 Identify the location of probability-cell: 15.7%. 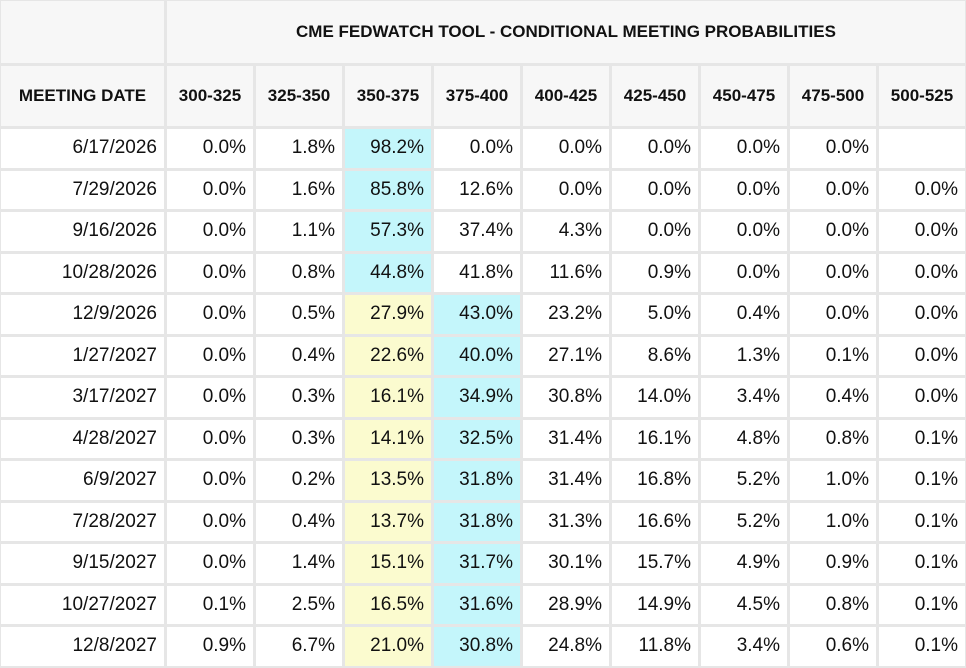
(655, 563).